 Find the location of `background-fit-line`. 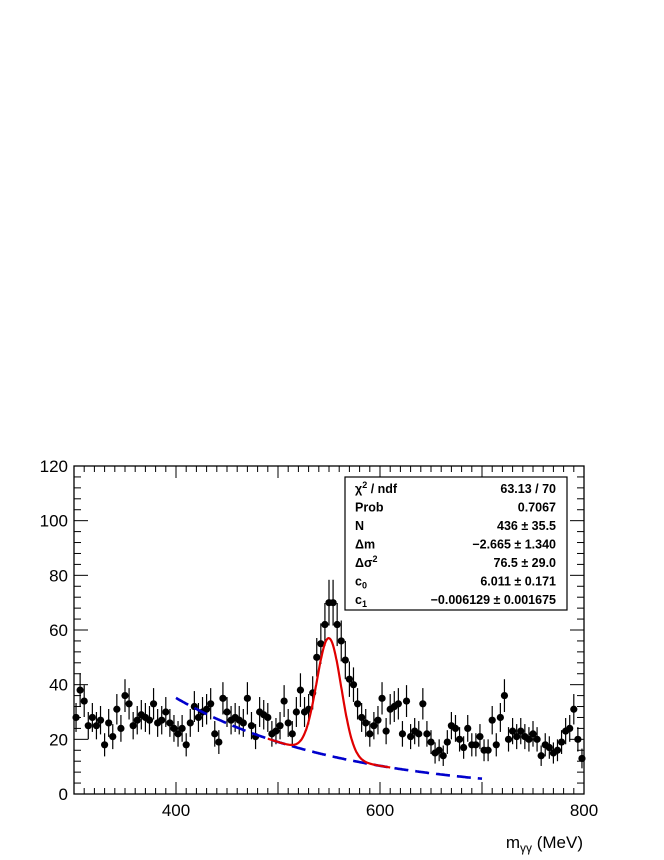

background-fit-line is located at coordinates (329, 738).